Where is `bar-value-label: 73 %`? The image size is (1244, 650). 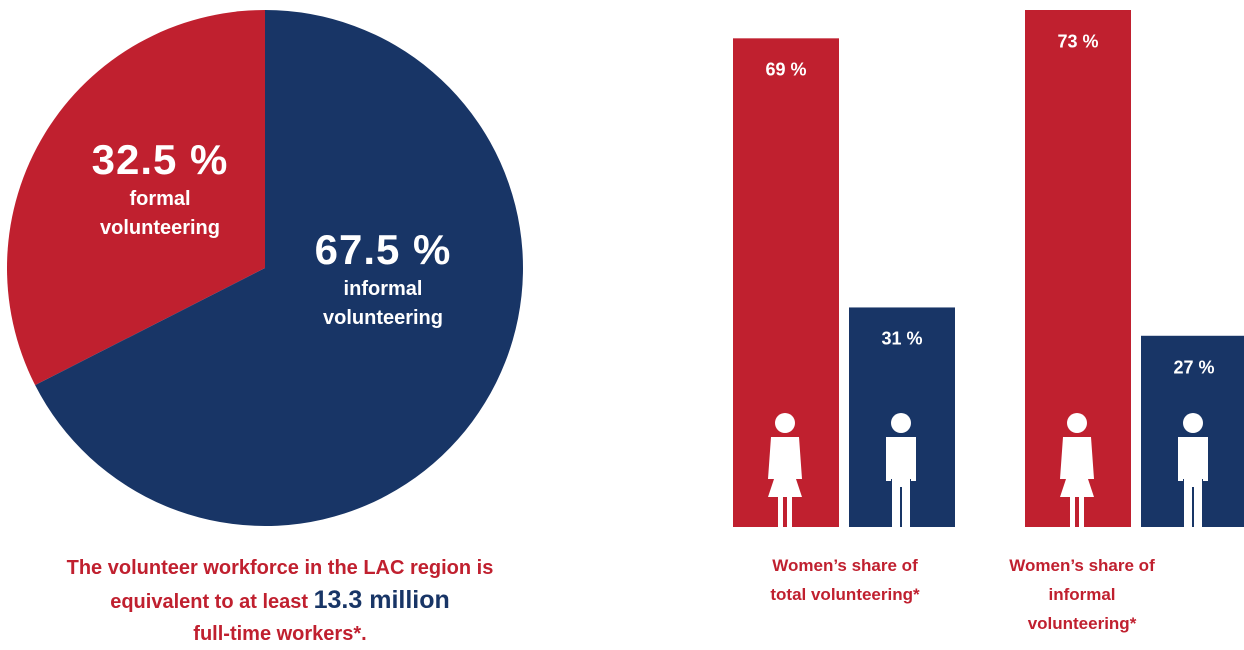 bar-value-label: 73 % is located at coordinates (1078, 41).